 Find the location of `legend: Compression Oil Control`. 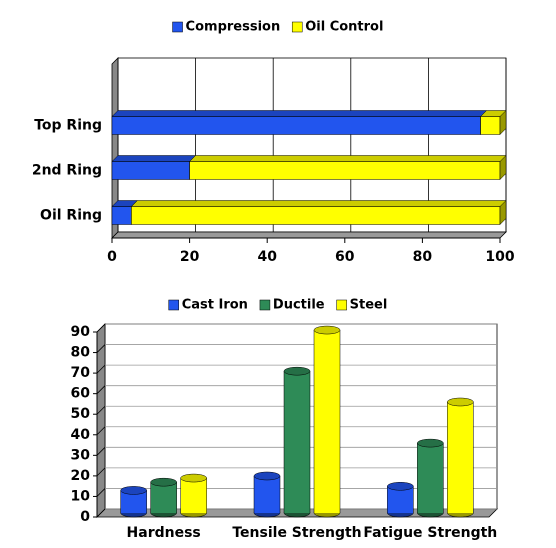

legend: Compression Oil Control is located at coordinates (277, 27).